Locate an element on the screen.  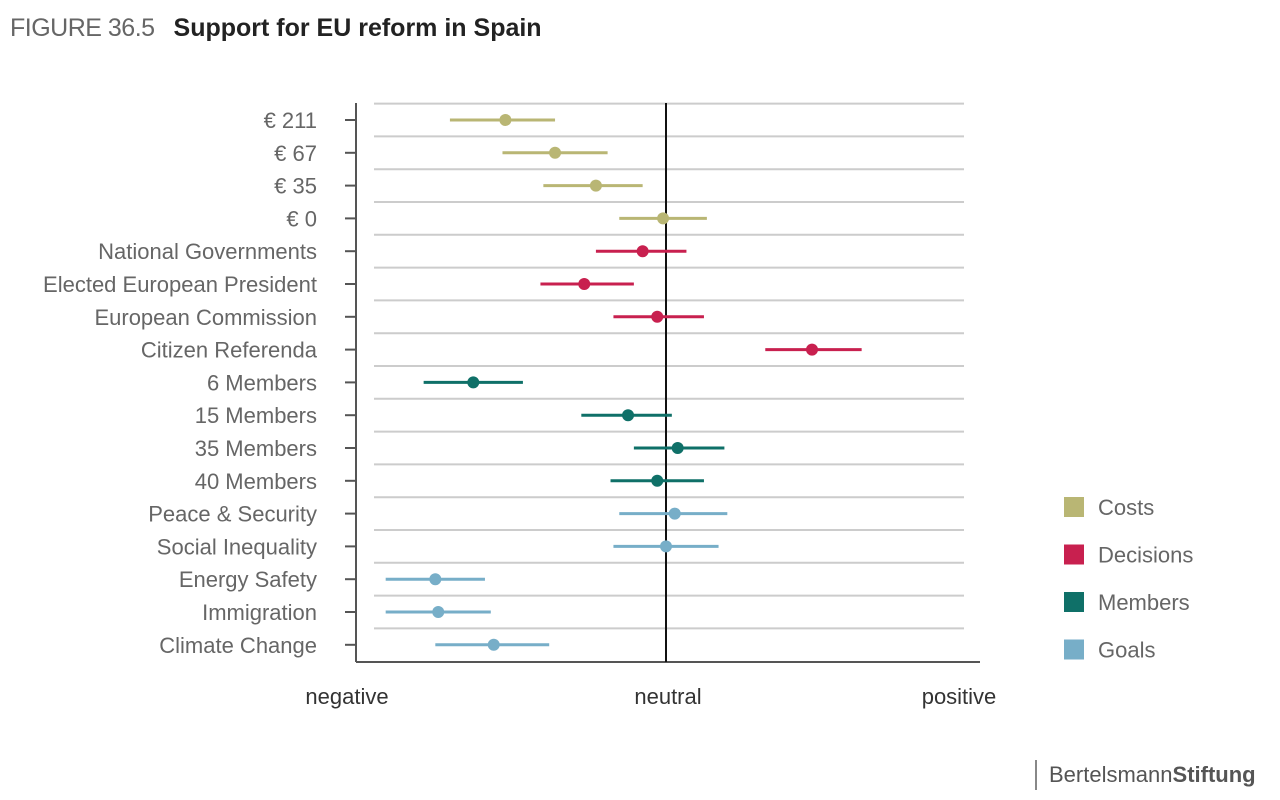
legend-label-decisions: Decisions is located at coordinates (1145, 555).